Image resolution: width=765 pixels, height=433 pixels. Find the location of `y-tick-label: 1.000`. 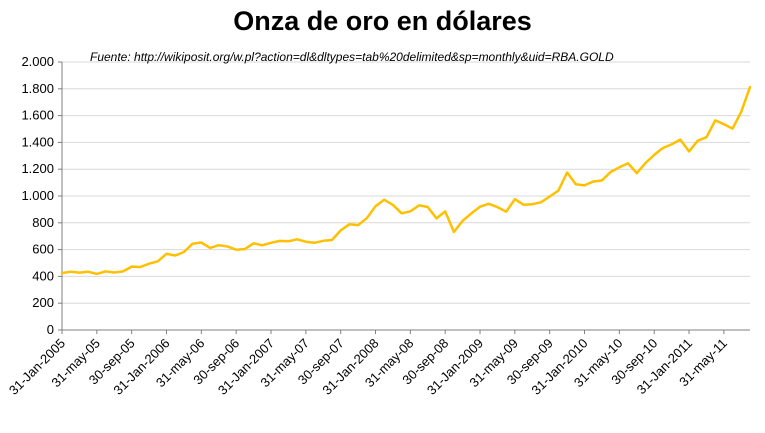

y-tick-label: 1.000 is located at coordinates (37, 195).